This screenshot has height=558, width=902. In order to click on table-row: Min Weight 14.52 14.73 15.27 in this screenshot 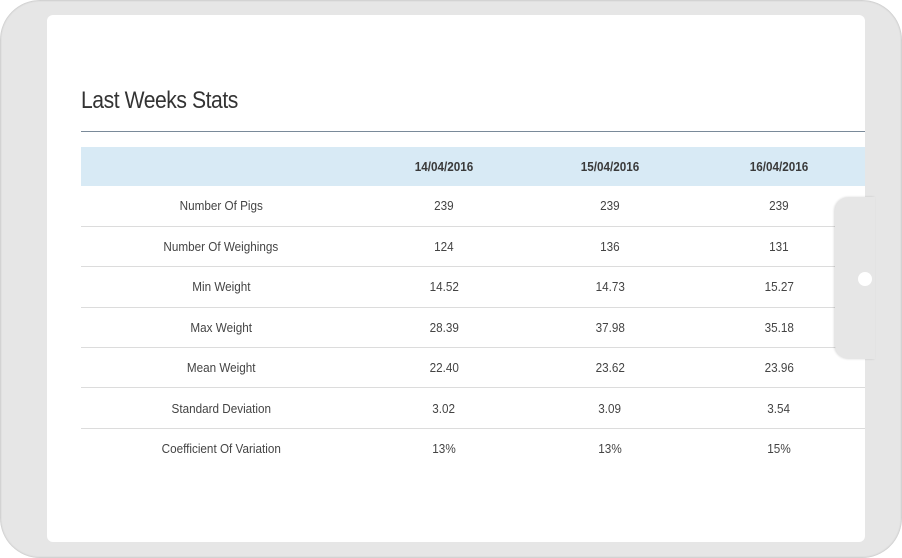, I will do `click(473, 287)`.